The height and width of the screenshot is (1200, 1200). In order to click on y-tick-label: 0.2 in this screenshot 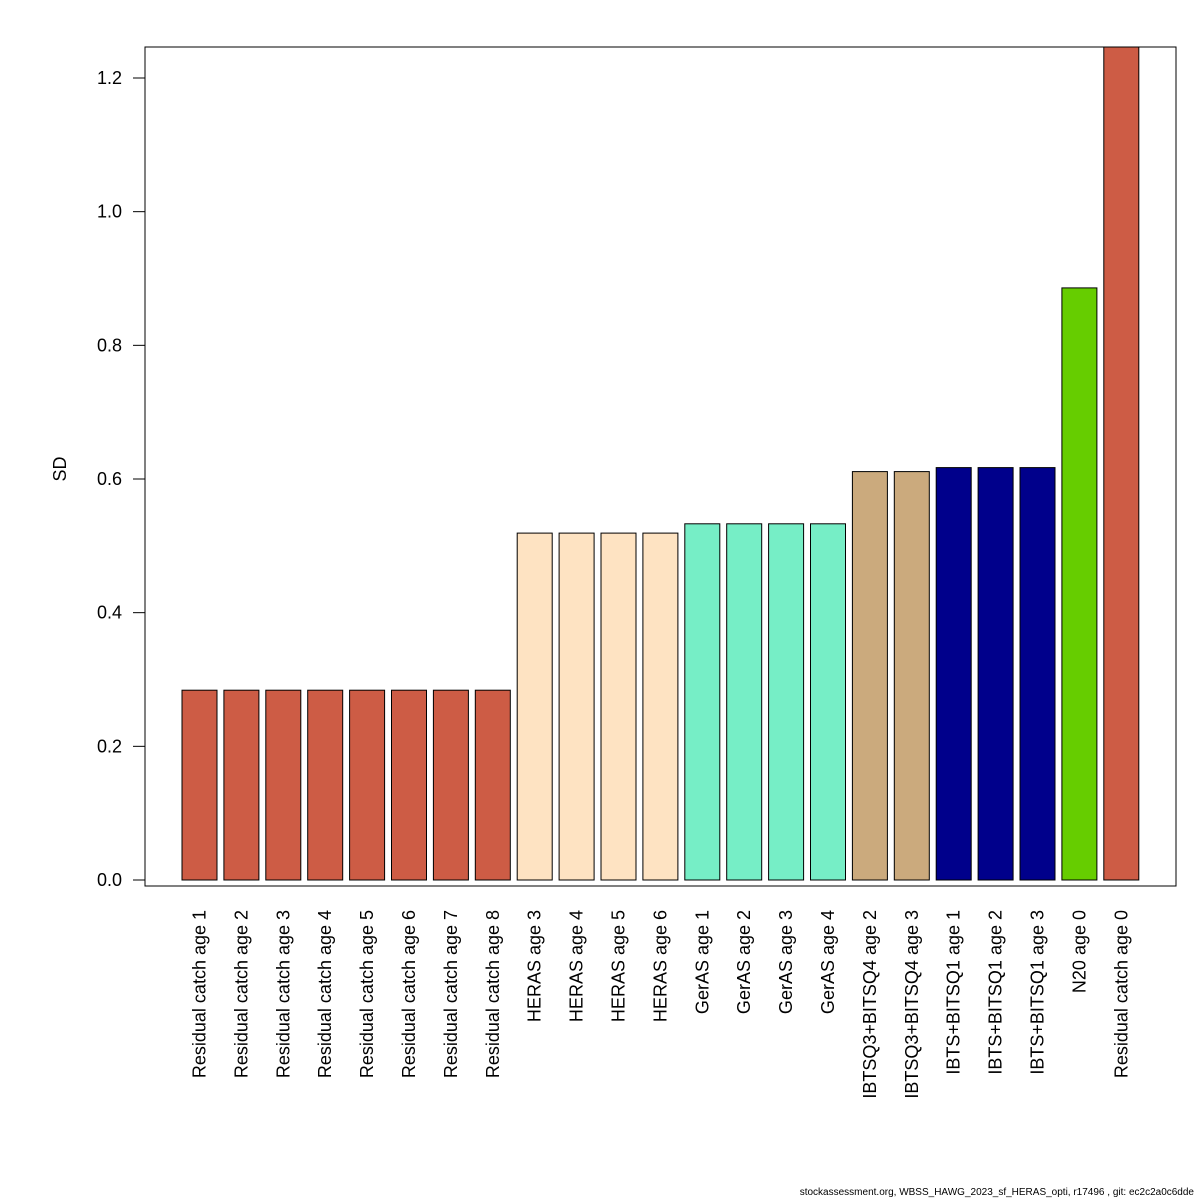, I will do `click(109, 746)`.